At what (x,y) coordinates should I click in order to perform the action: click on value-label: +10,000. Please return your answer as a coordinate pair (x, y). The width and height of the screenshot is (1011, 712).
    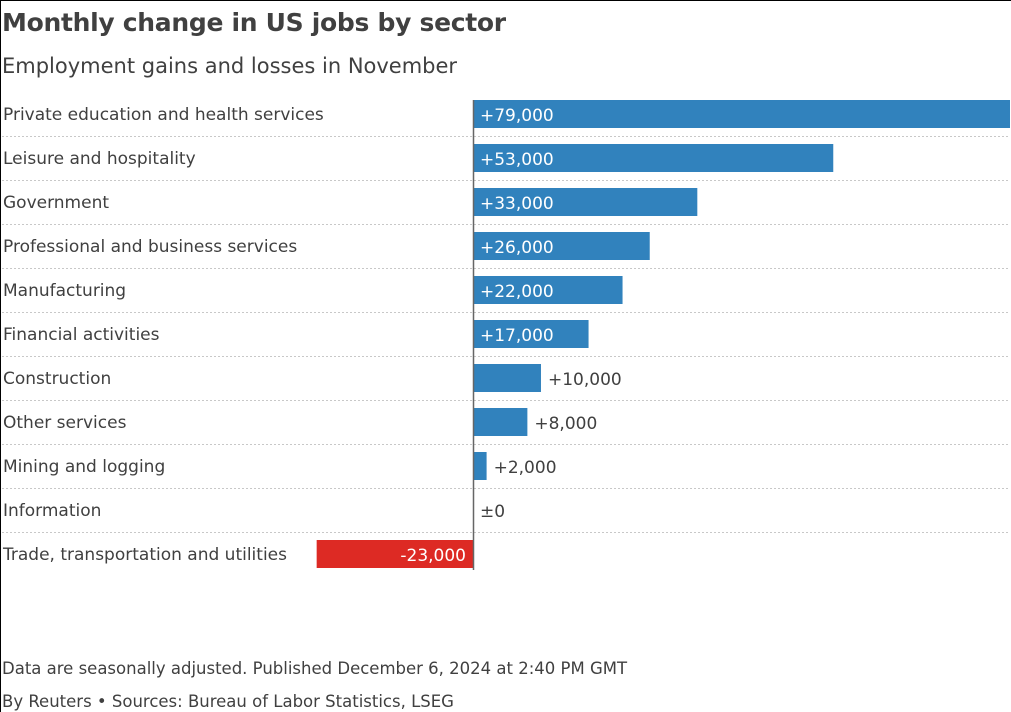
    Looking at the image, I should click on (585, 380).